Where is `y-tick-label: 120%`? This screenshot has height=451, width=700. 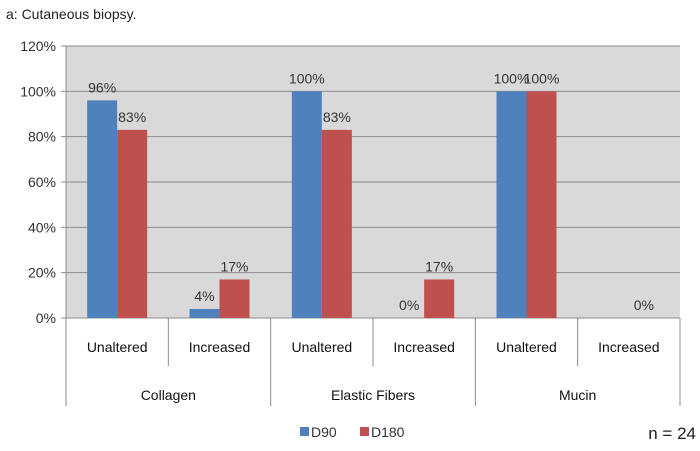
y-tick-label: 120% is located at coordinates (38, 46).